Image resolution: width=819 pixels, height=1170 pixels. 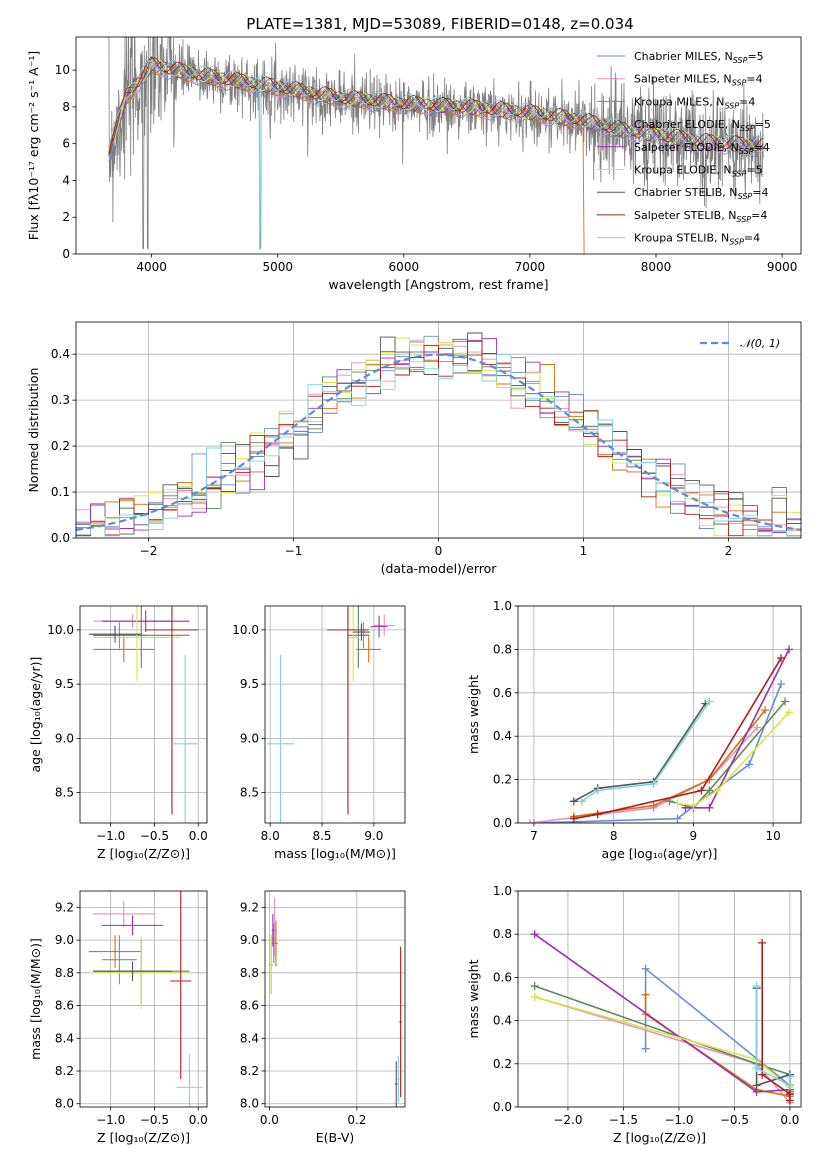 What do you see at coordinates (687, 124) in the screenshot?
I see `legend-text: Chabrier ELODIE, N` at bounding box center [687, 124].